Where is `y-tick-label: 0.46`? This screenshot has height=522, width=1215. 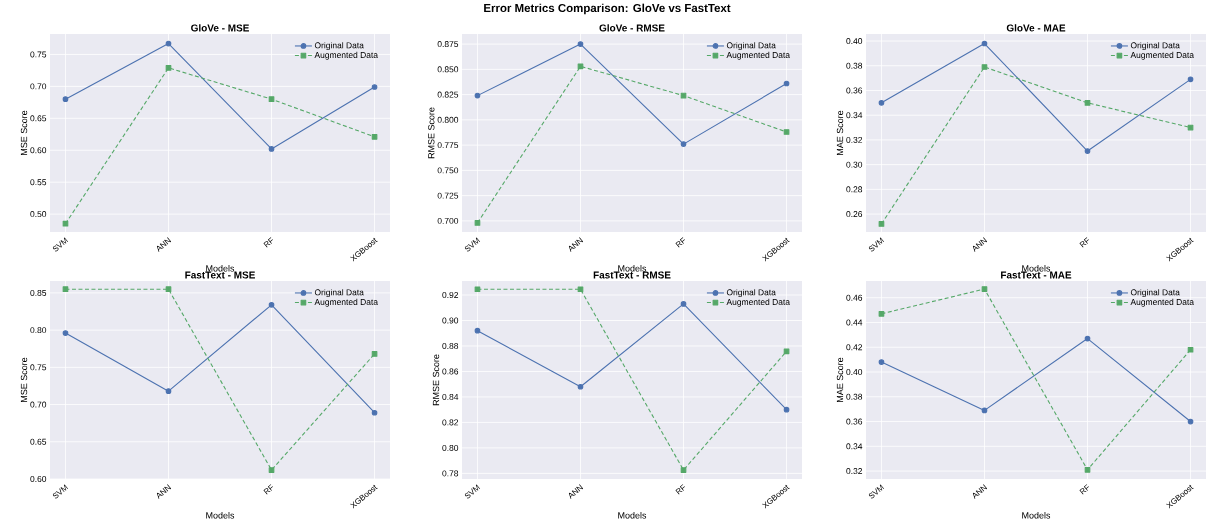 y-tick-label: 0.46 is located at coordinates (854, 297).